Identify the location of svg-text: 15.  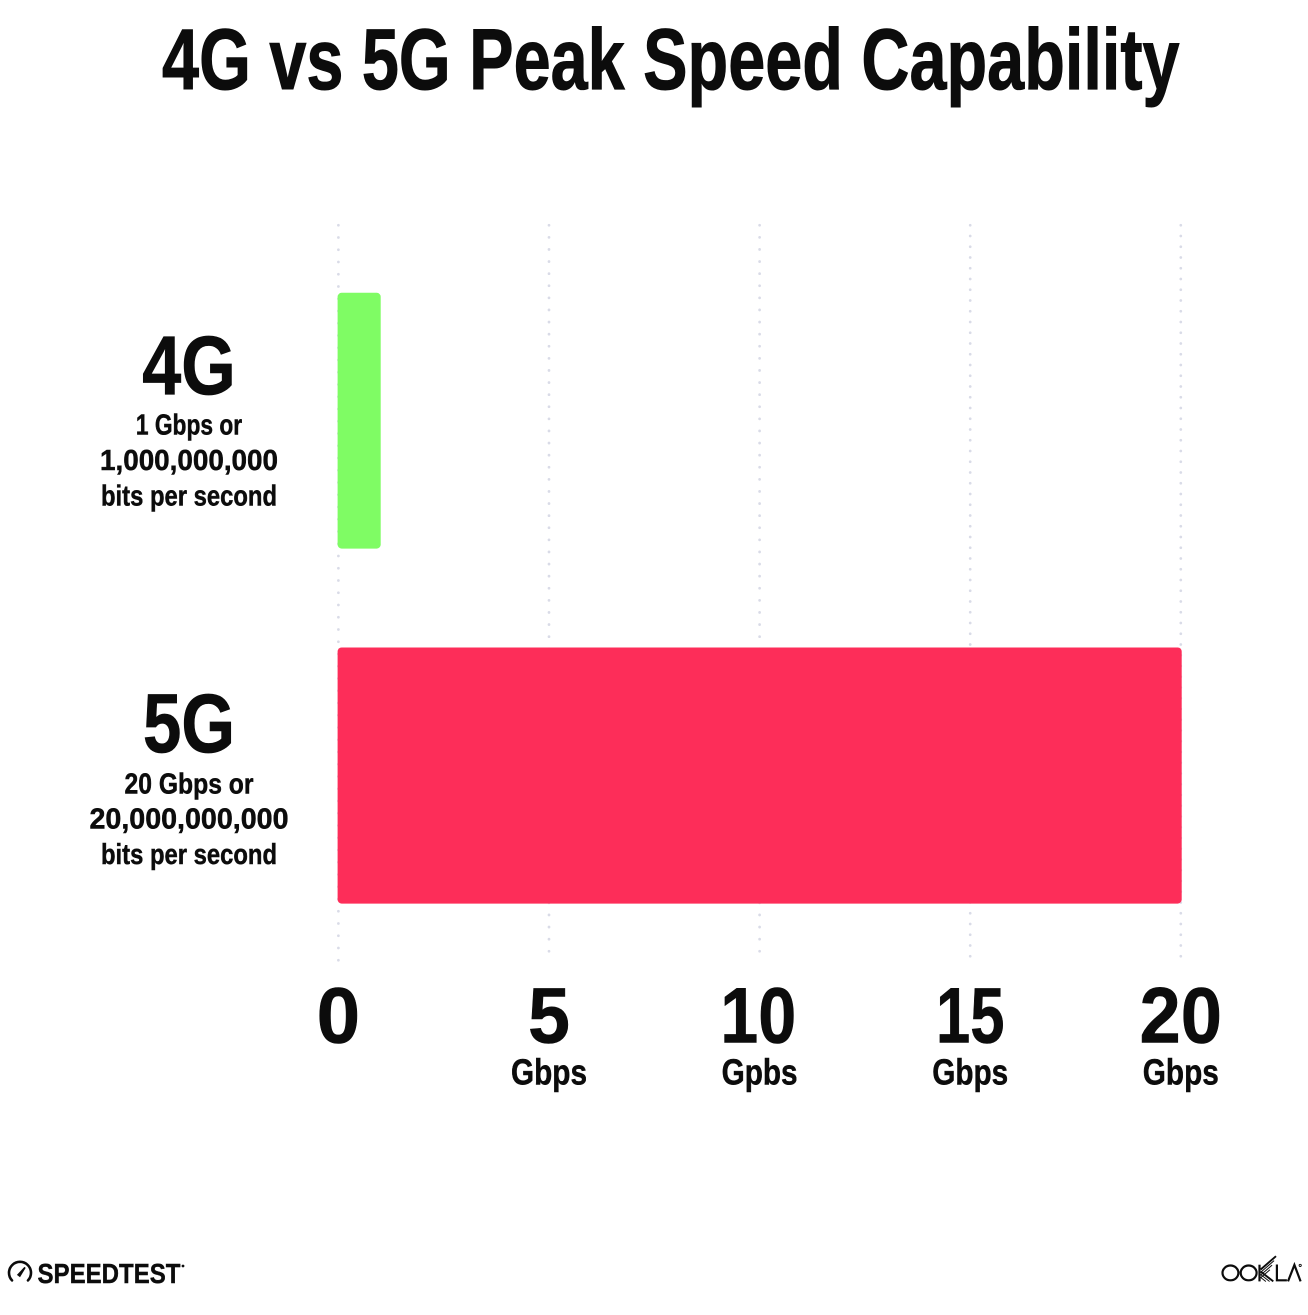
(970, 1015).